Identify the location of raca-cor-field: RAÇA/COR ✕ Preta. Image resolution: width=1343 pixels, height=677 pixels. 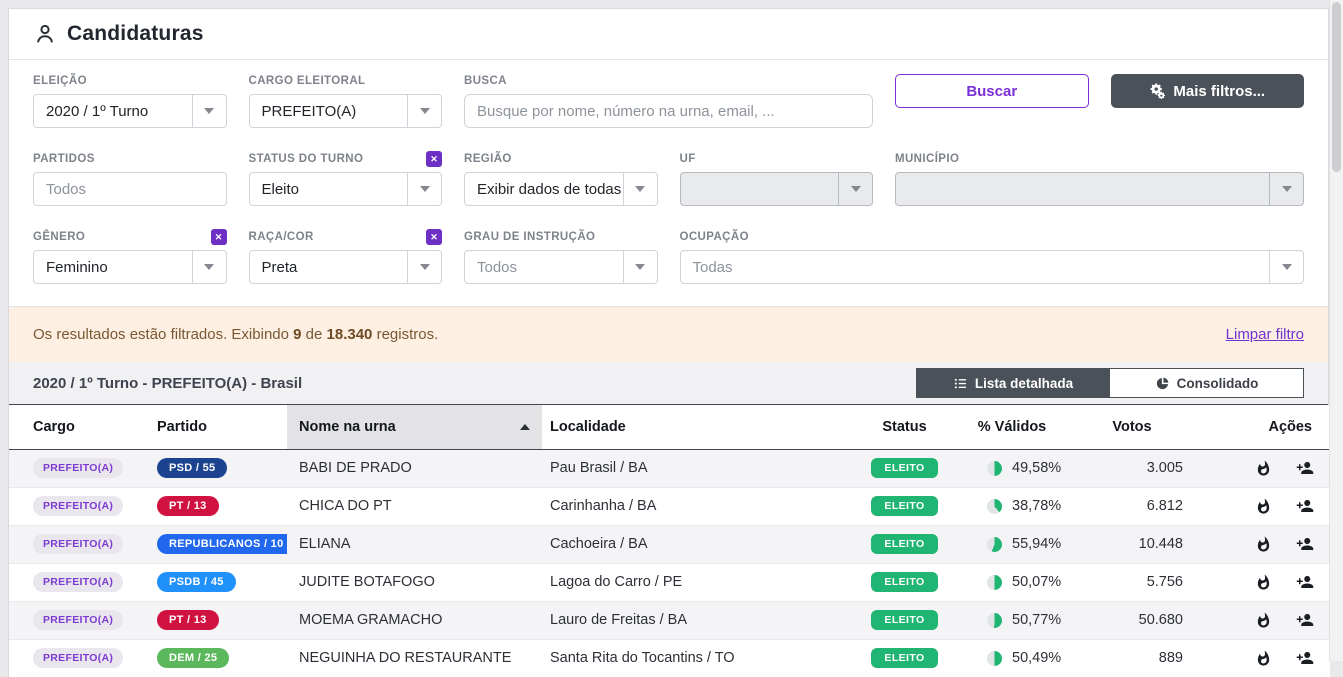
(345, 256).